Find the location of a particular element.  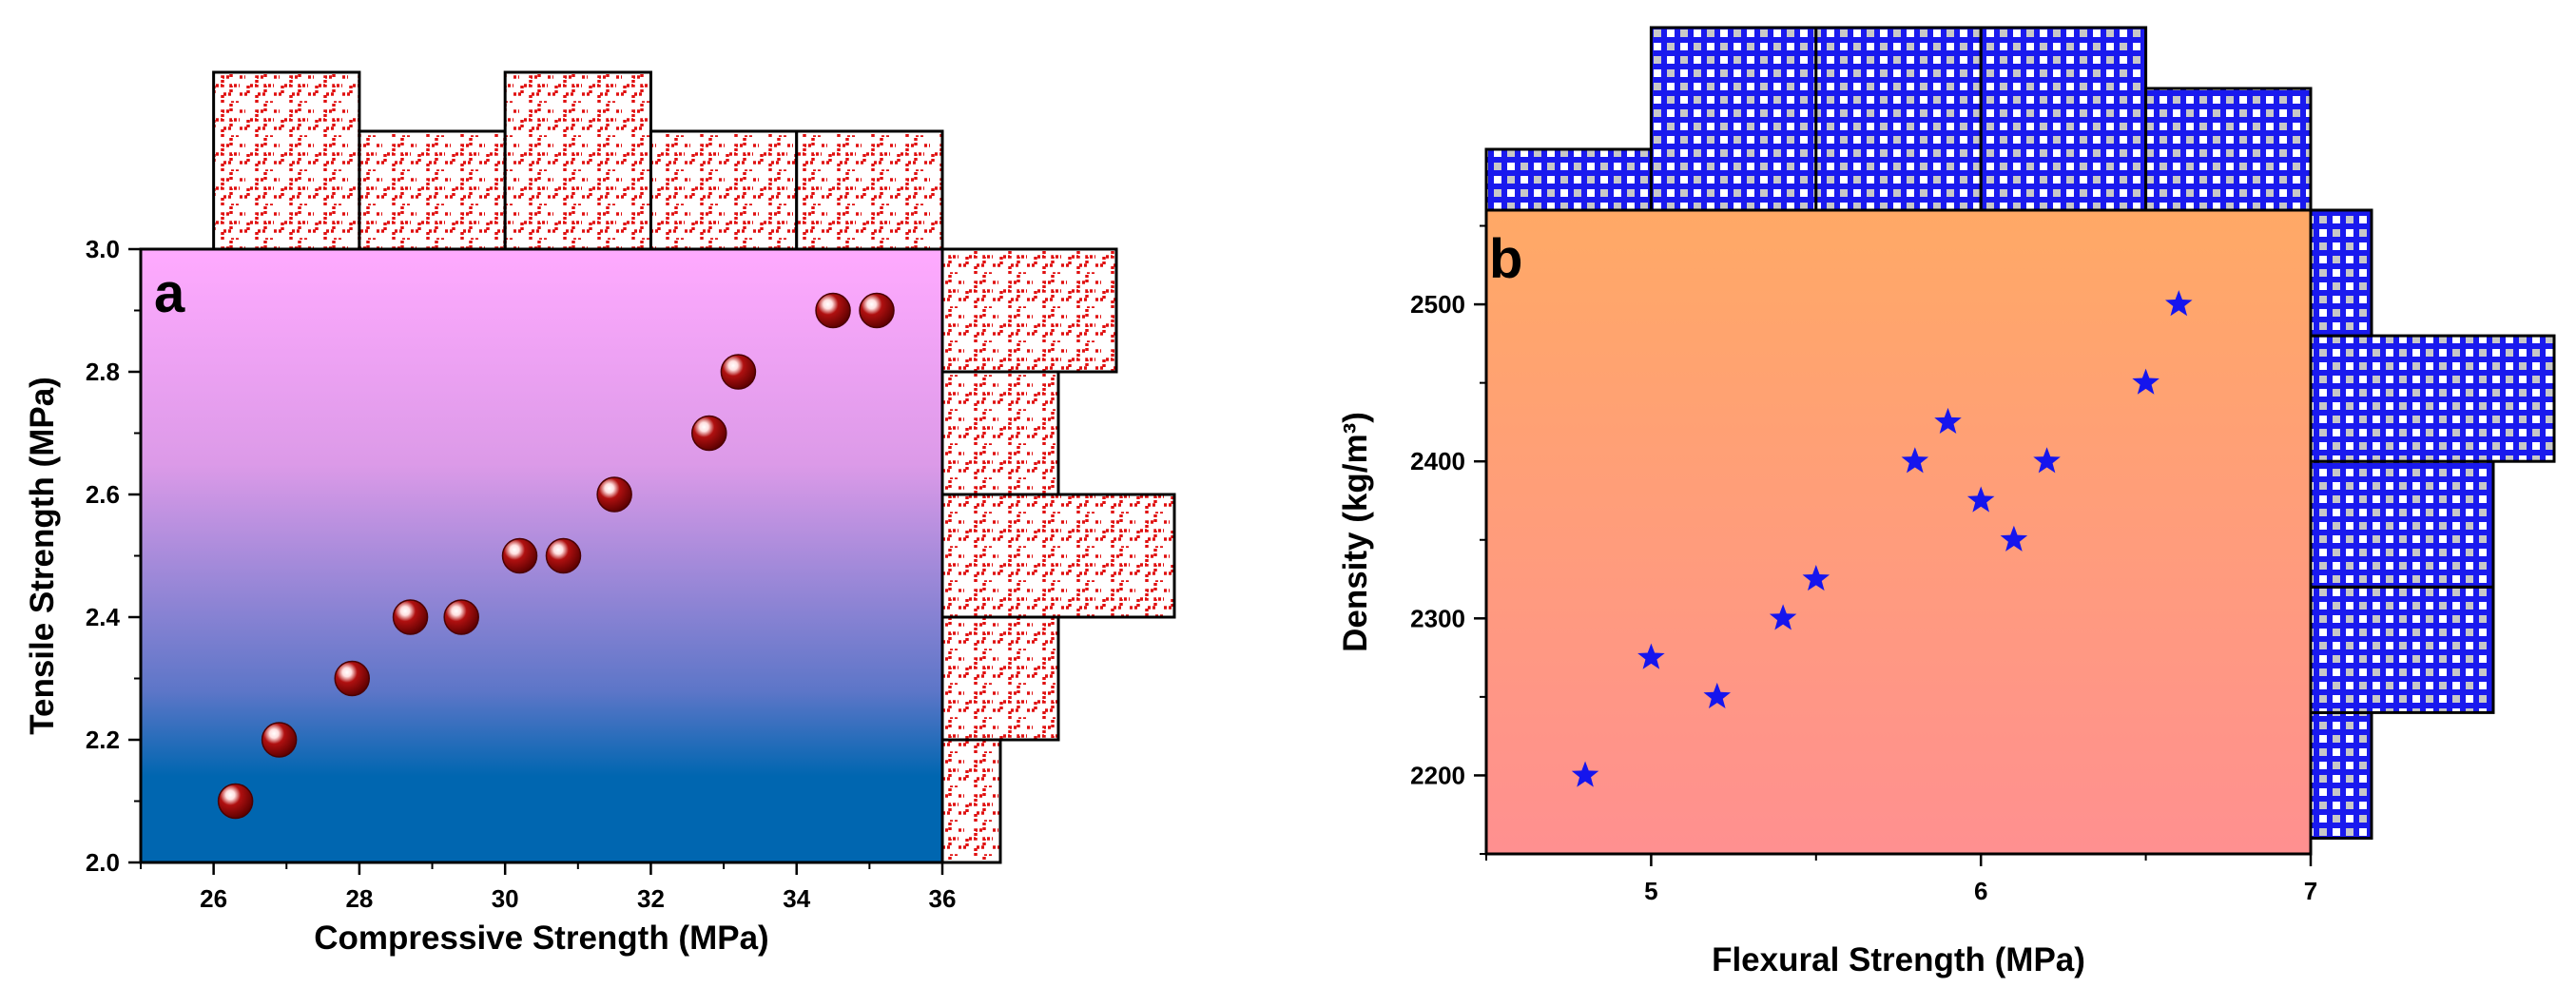

y-tick-label: 2200 is located at coordinates (1437, 775).